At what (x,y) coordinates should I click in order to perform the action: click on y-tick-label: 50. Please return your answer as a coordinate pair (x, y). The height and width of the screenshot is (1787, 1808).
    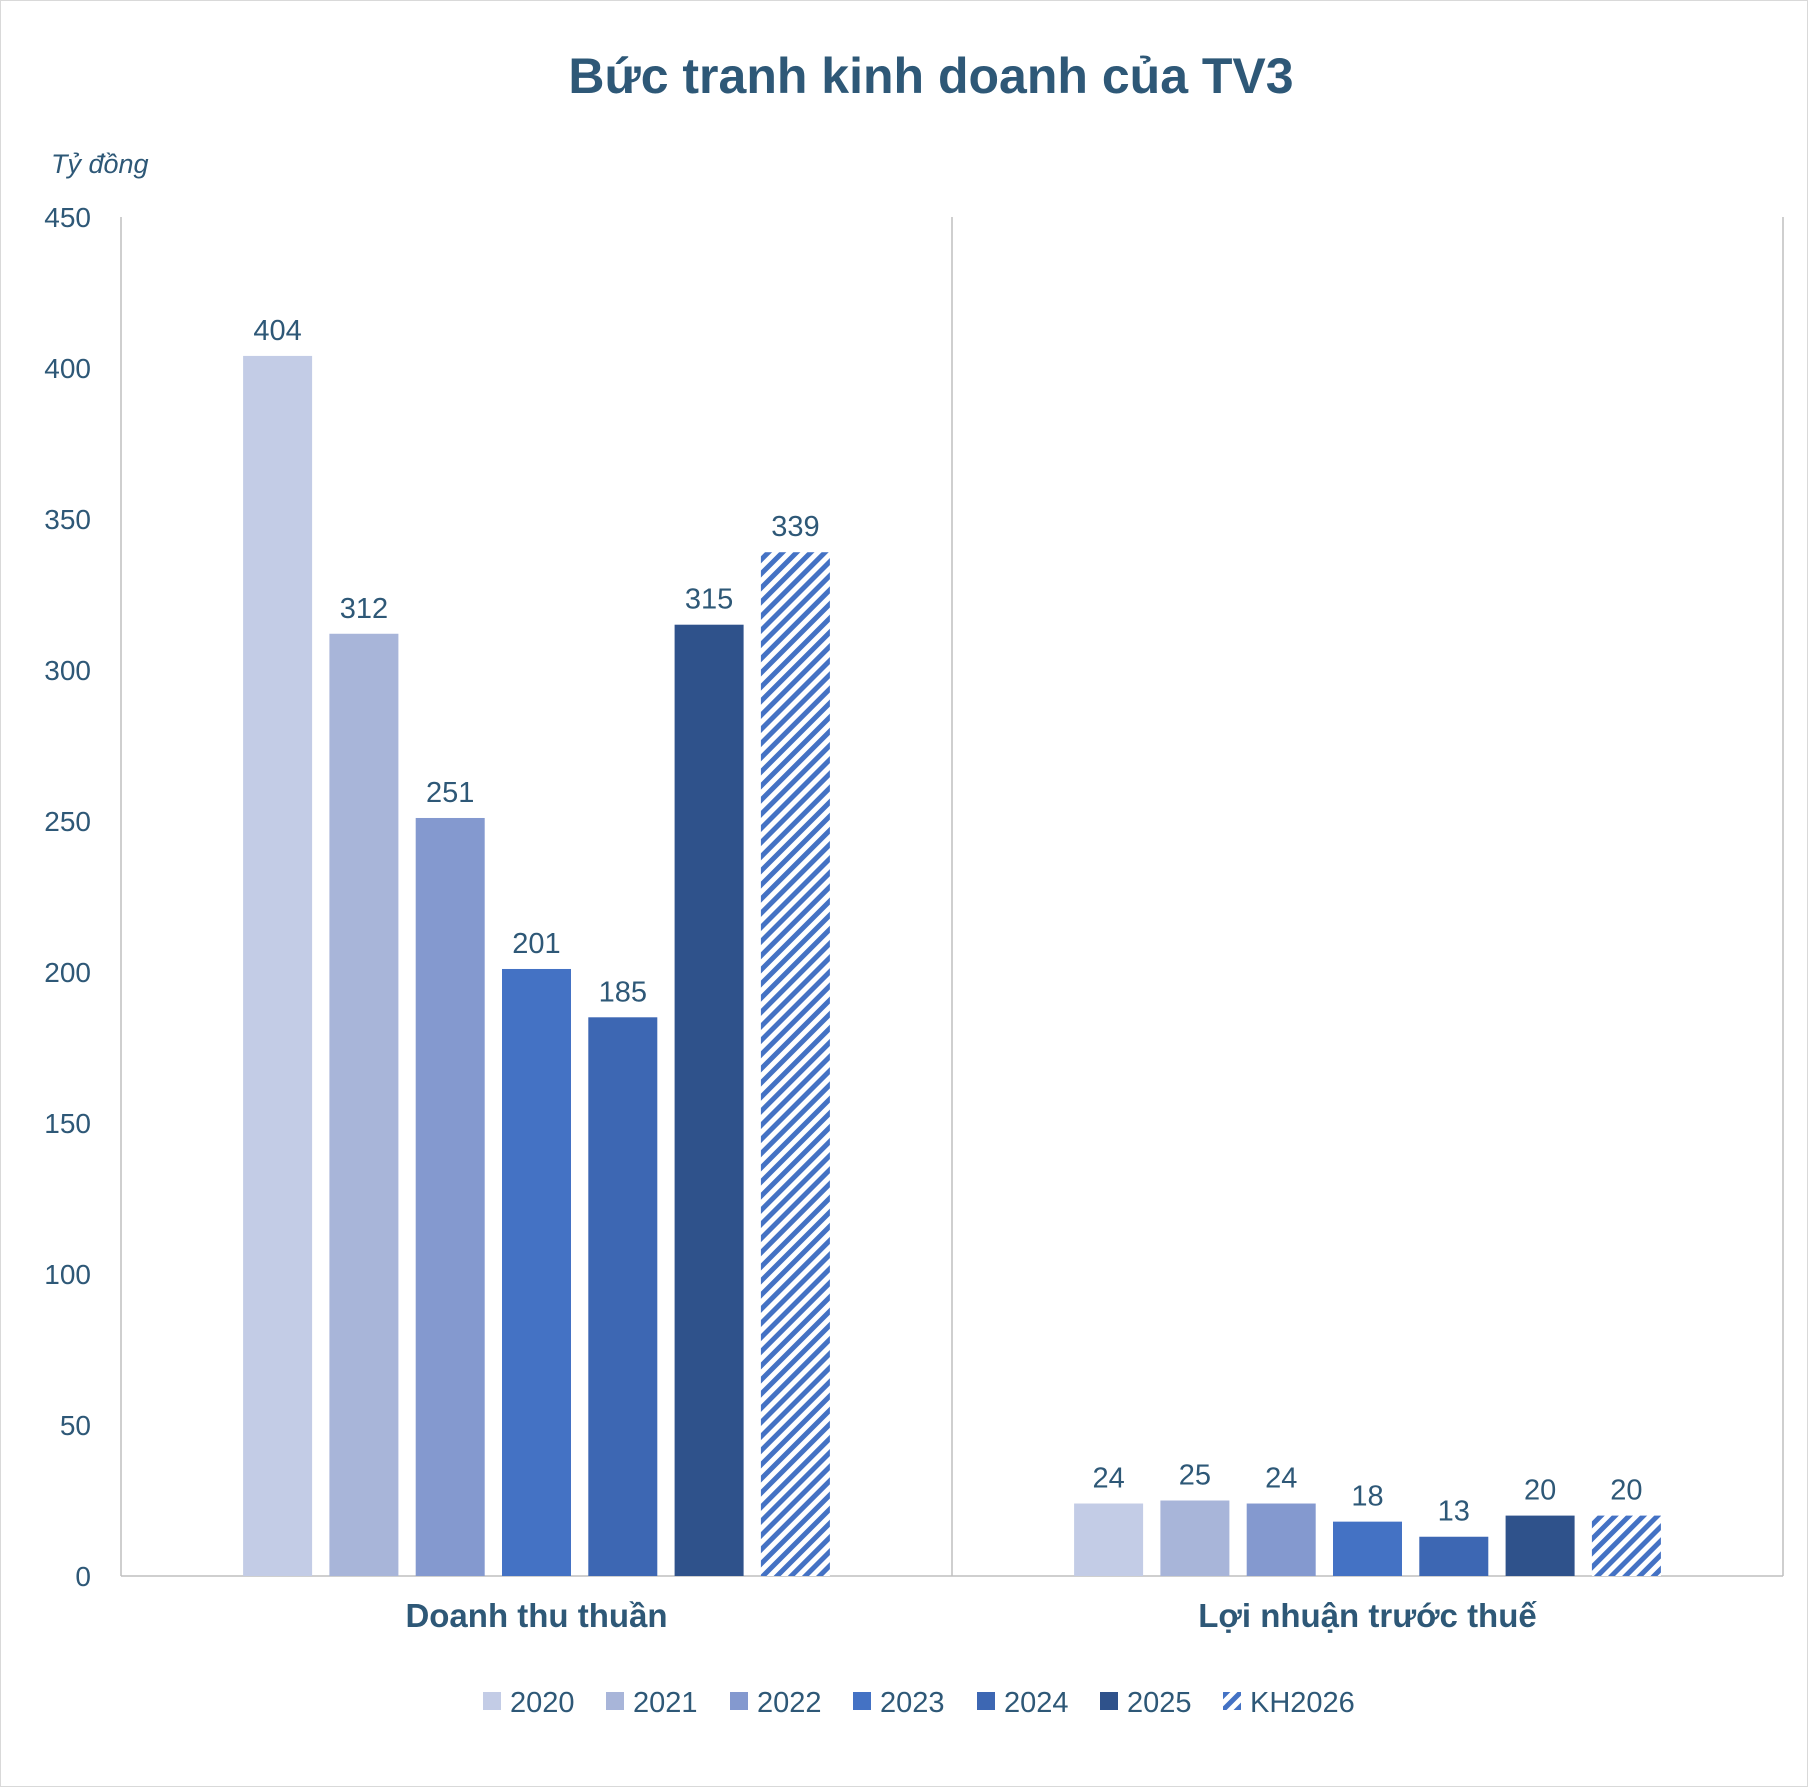
    Looking at the image, I should click on (75, 1425).